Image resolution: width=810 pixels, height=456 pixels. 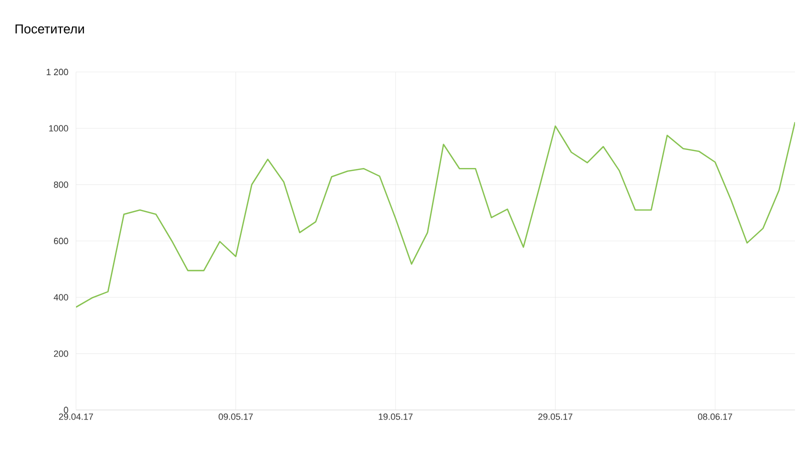 I want to click on y-tick-label: 1000, so click(x=58, y=128).